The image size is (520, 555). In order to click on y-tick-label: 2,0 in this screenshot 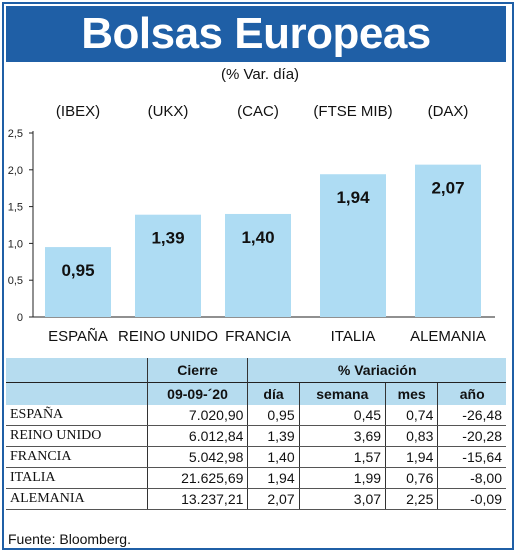, I will do `click(15, 171)`.